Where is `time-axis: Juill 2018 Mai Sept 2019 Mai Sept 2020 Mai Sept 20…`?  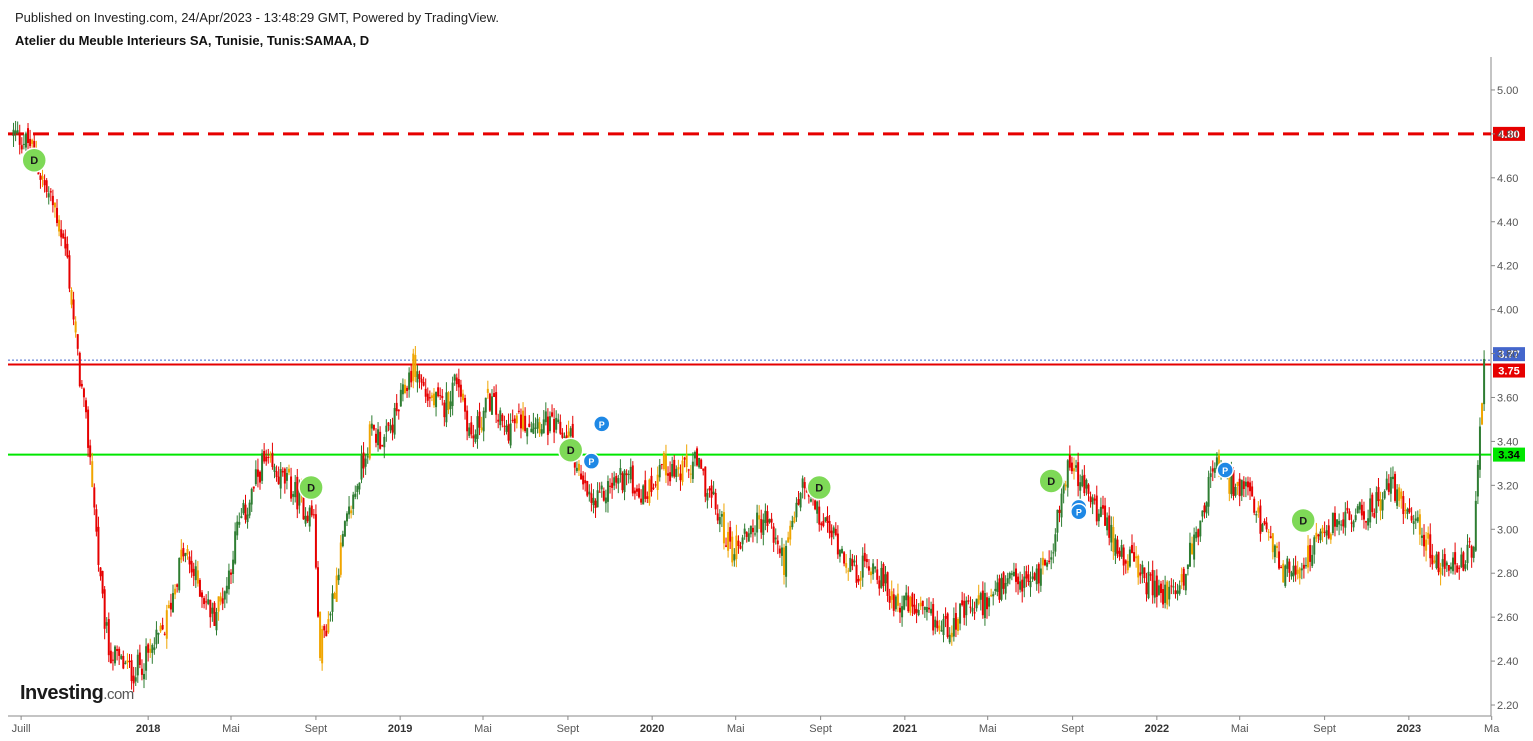 time-axis: Juill 2018 Mai Sept 2019 Mai Sept 2020 Mai Sept 20… is located at coordinates (756, 725).